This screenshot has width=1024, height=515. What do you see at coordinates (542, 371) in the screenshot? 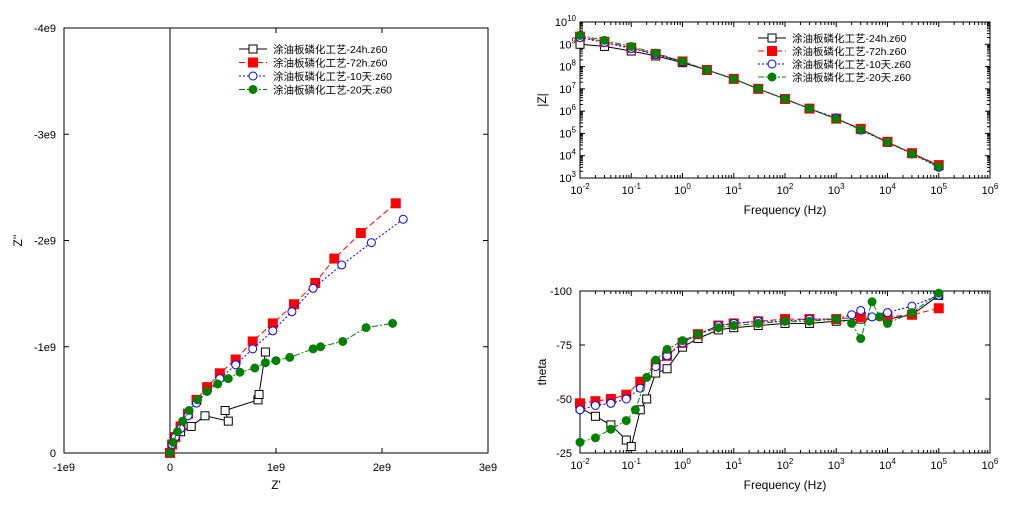
I see `y-axis-label: theta` at bounding box center [542, 371].